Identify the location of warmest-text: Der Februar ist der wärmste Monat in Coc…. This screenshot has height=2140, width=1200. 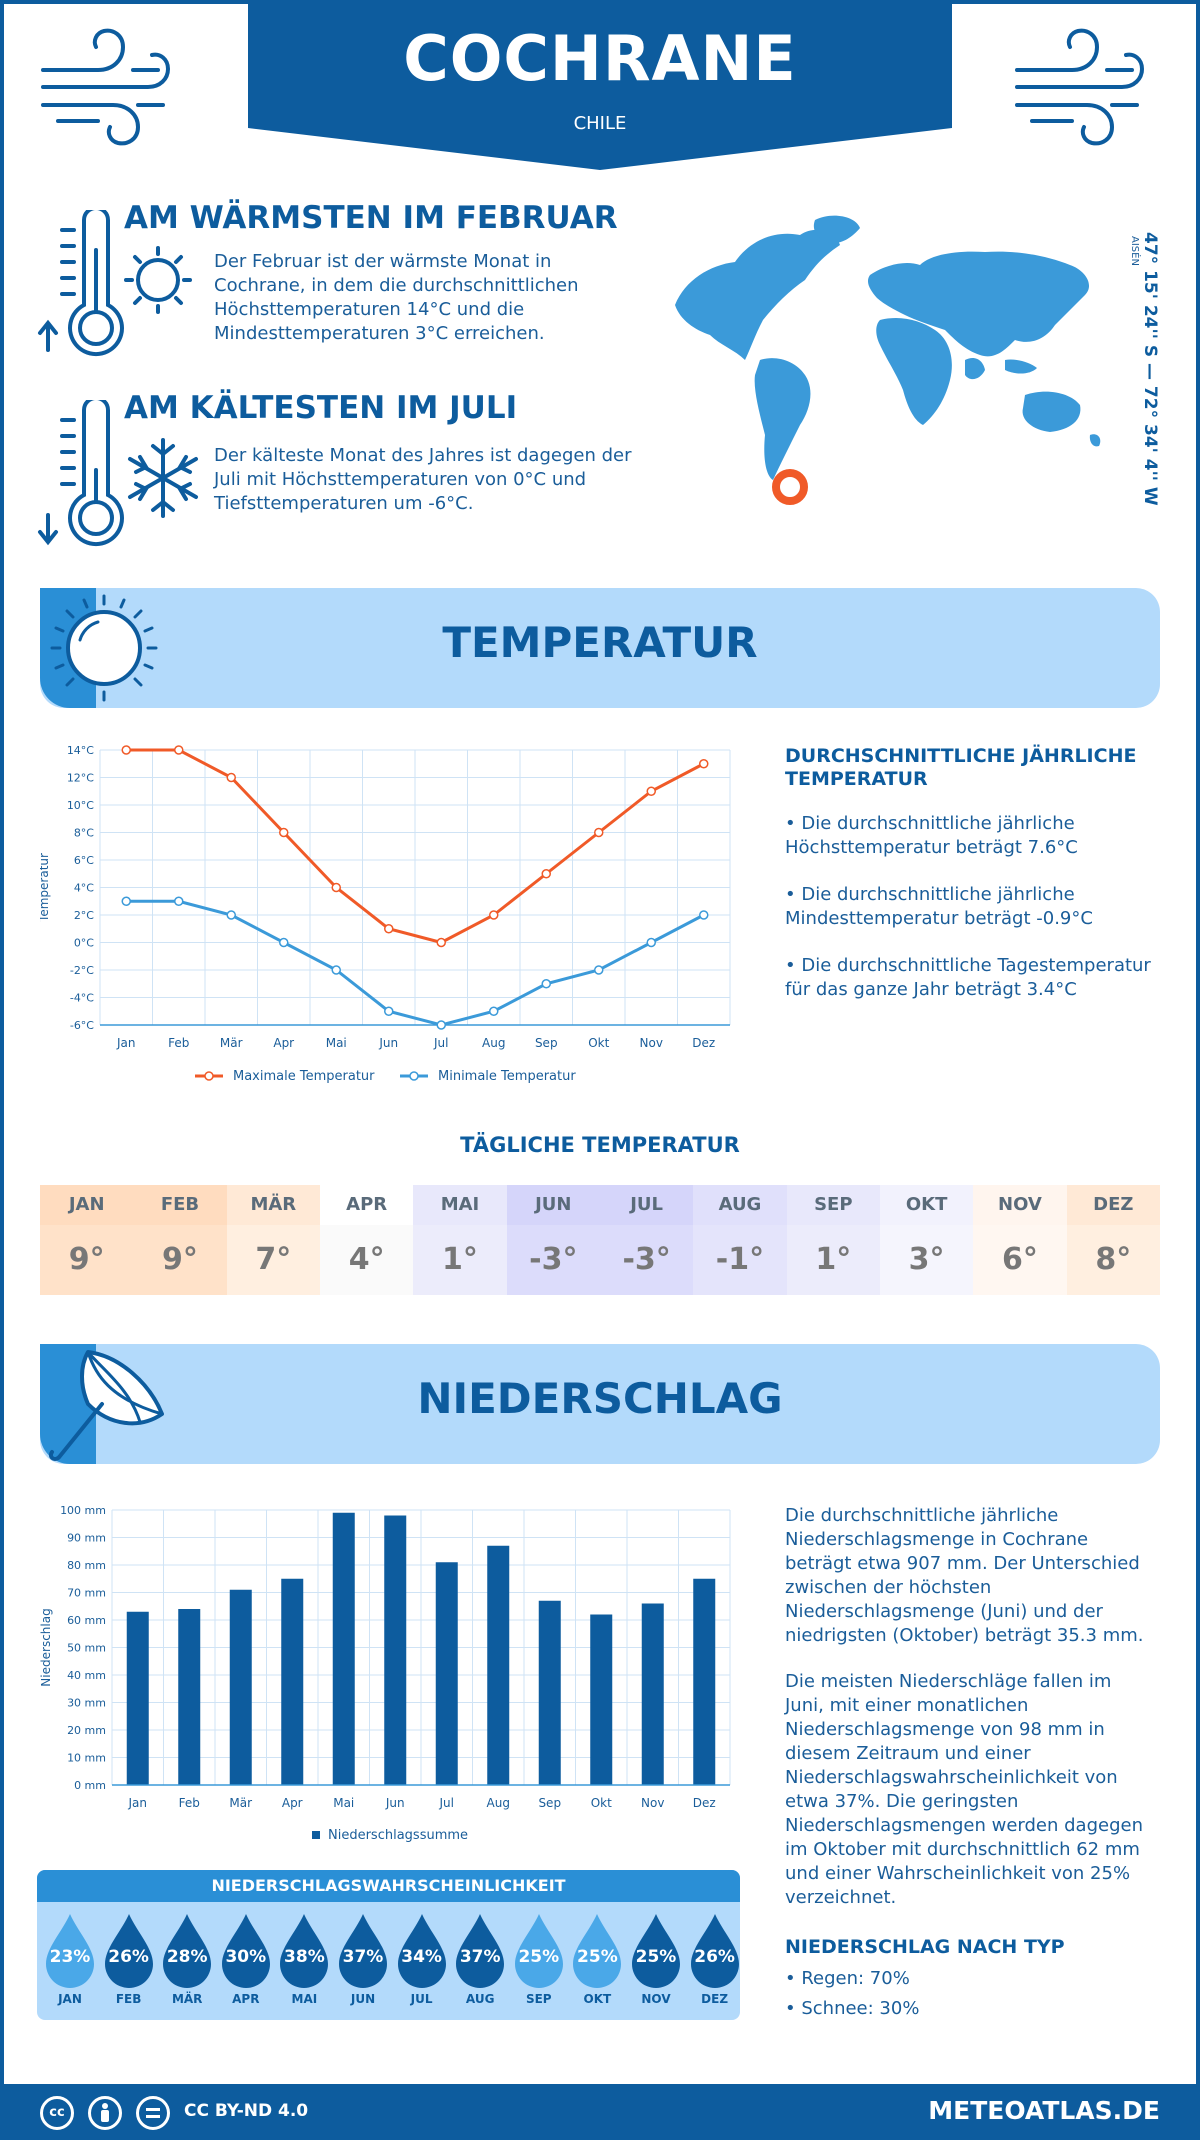
(396, 297).